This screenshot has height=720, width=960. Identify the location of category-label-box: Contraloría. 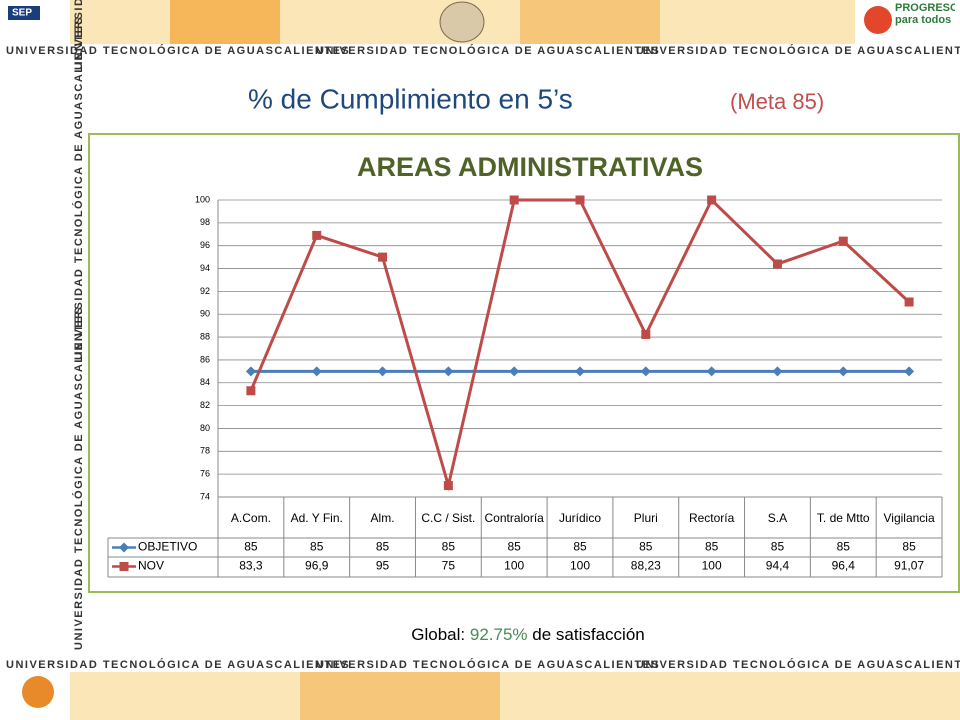
(514, 518).